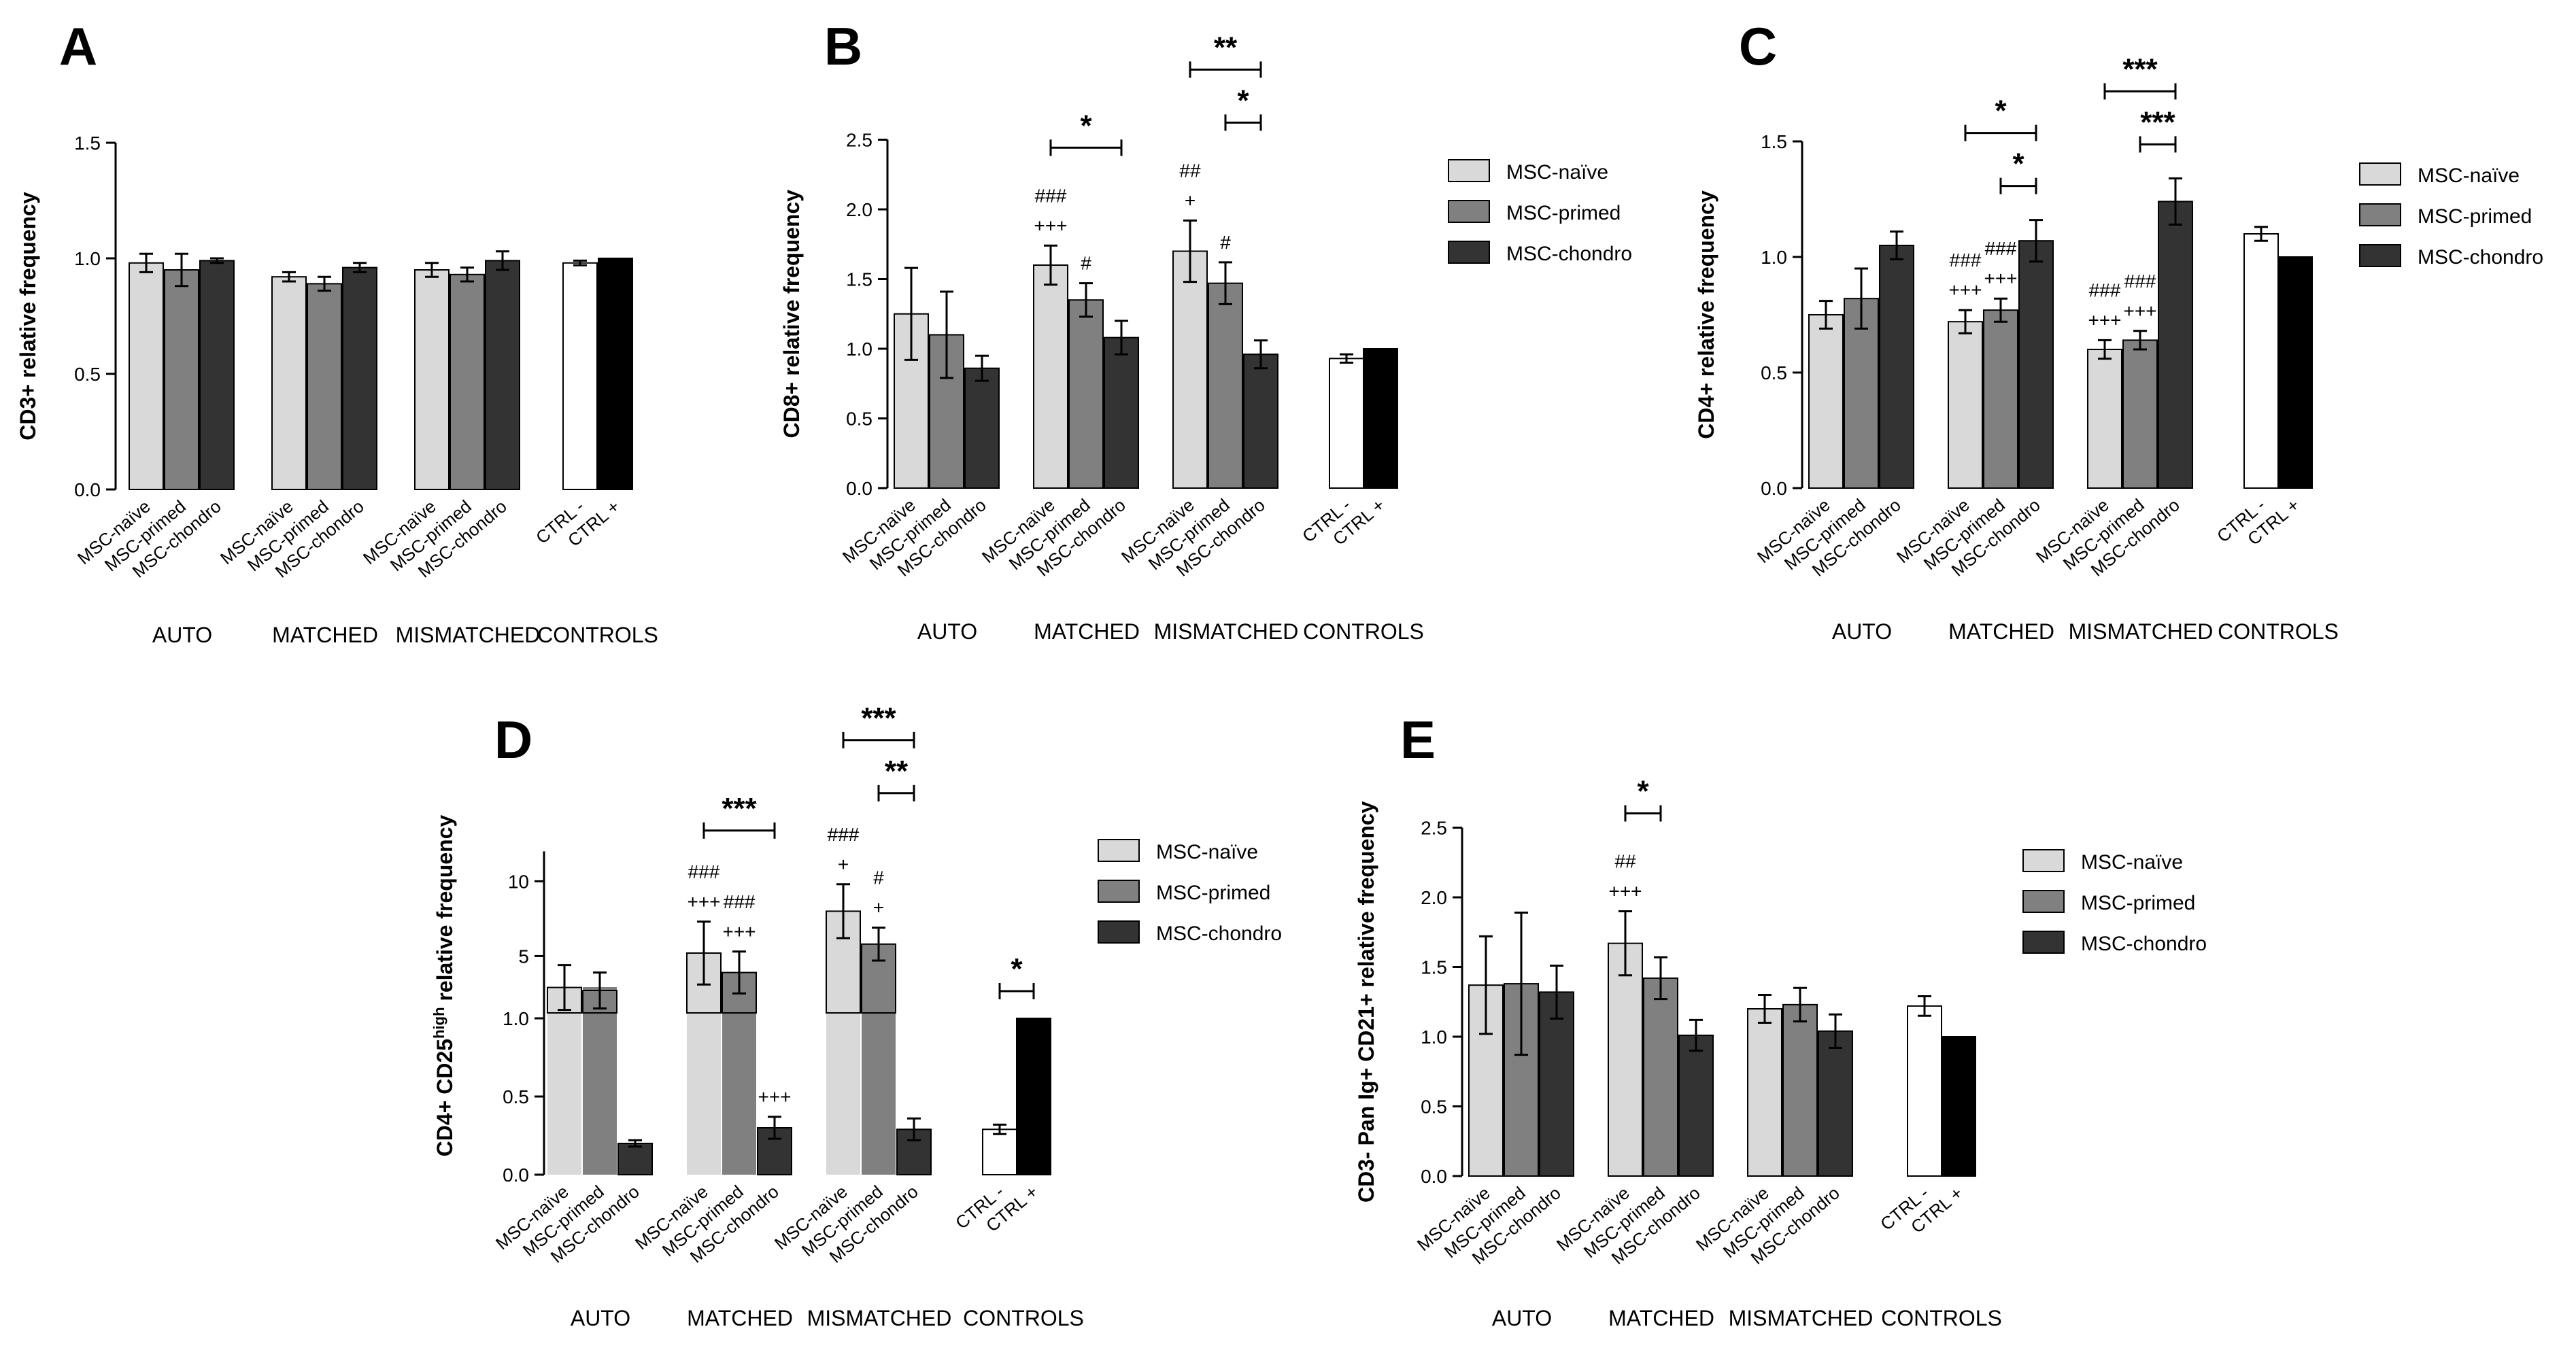 The height and width of the screenshot is (1346, 2576). What do you see at coordinates (445, 911) in the screenshot?
I see `y-axis-label-rest: relative frequency` at bounding box center [445, 911].